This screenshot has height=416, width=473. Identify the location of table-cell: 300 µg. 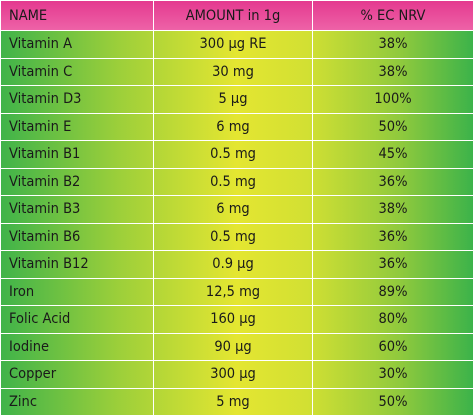
(233, 375).